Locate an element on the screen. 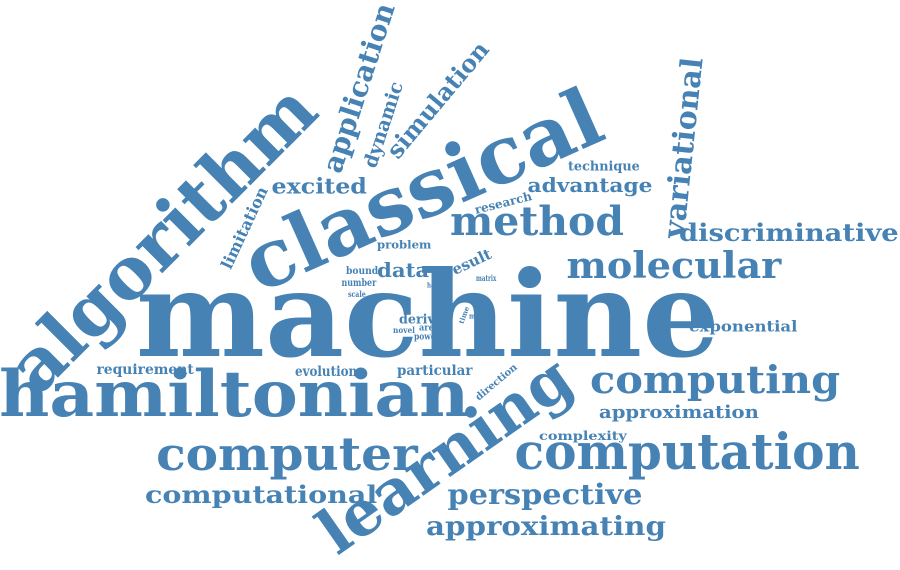 The image size is (900, 570). word-power: power is located at coordinates (426, 337).